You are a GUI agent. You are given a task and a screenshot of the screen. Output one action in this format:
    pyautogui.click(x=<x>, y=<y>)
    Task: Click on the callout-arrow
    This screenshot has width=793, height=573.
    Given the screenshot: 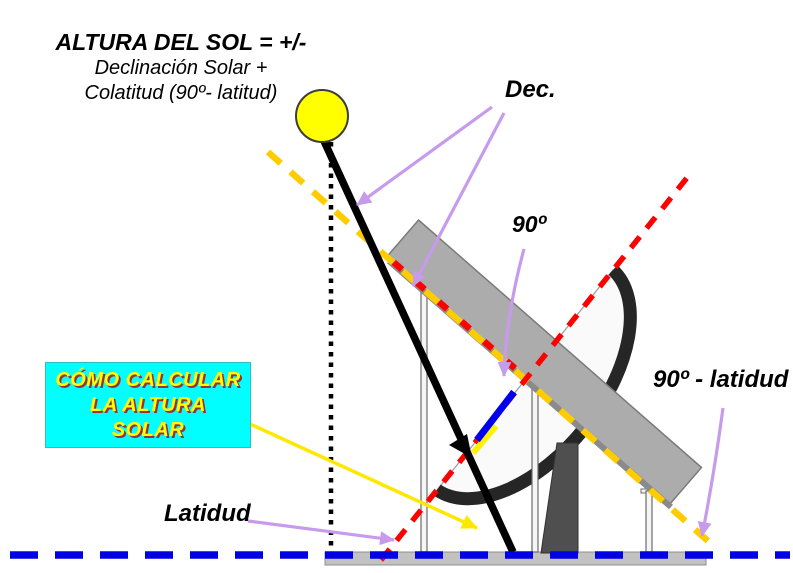 What is the action you would take?
    pyautogui.click(x=363, y=476)
    